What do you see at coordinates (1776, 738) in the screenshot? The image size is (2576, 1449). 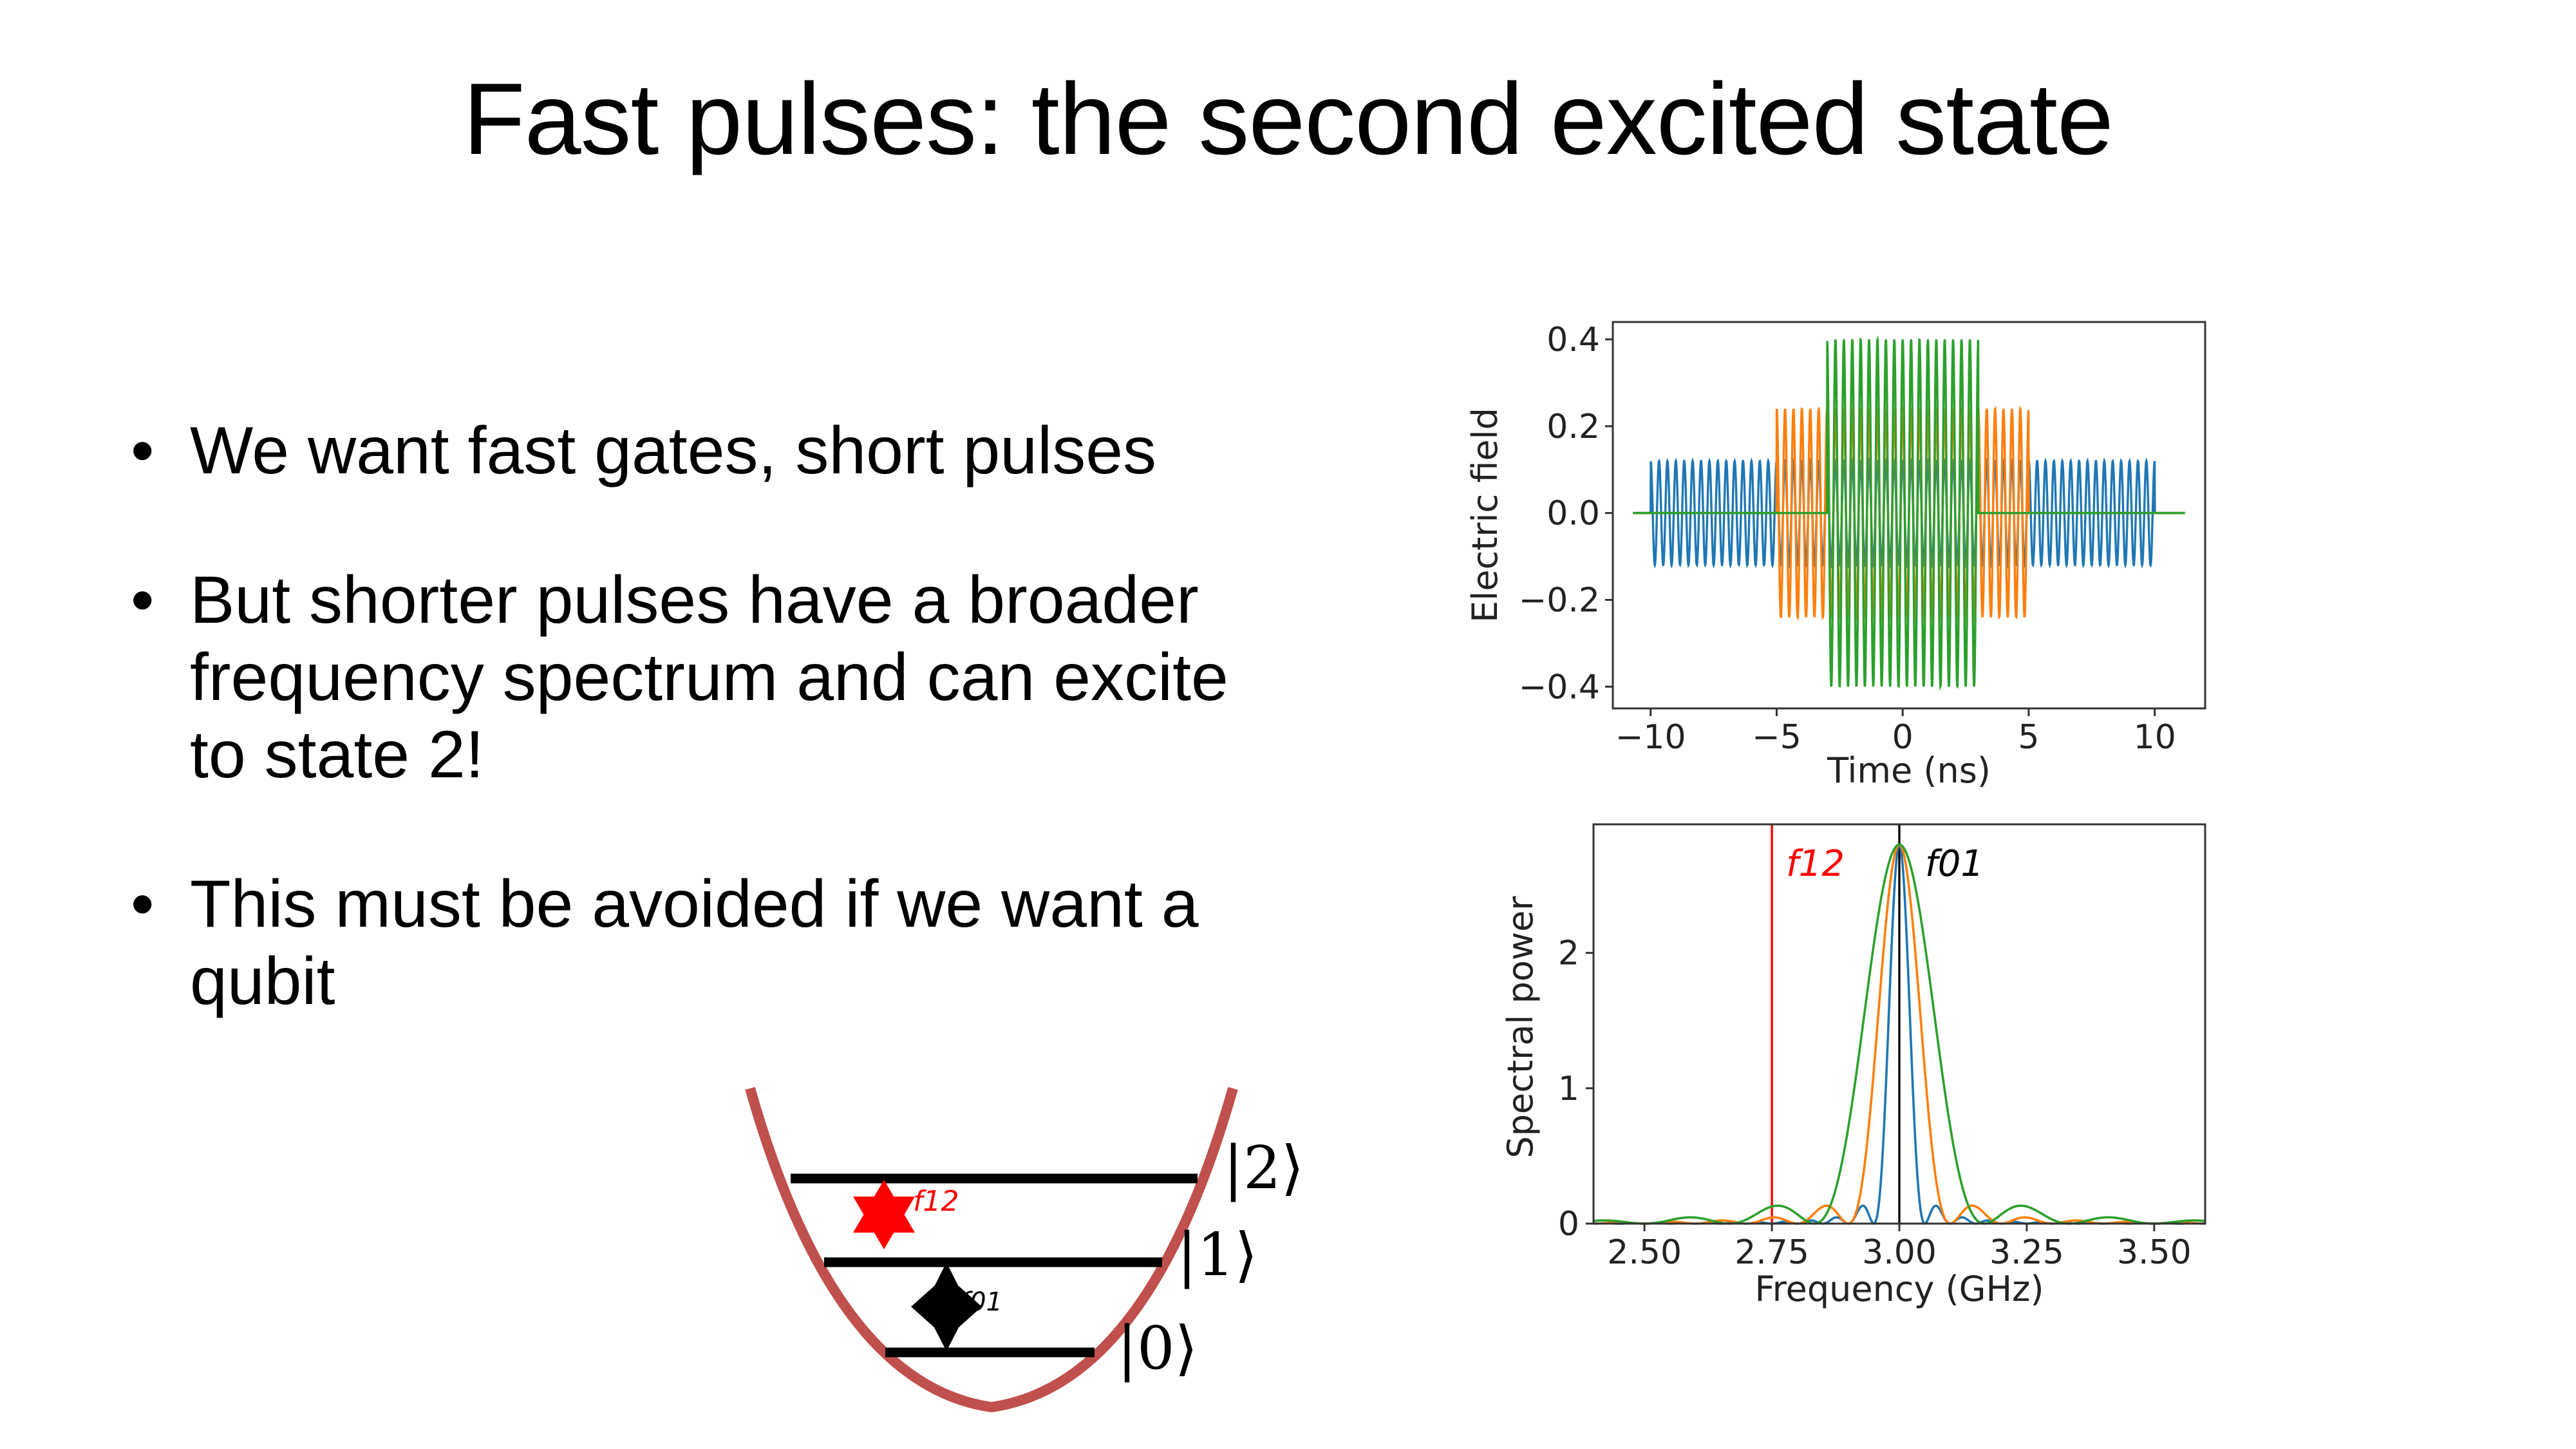 I see `chart1-xtick-label: −5` at bounding box center [1776, 738].